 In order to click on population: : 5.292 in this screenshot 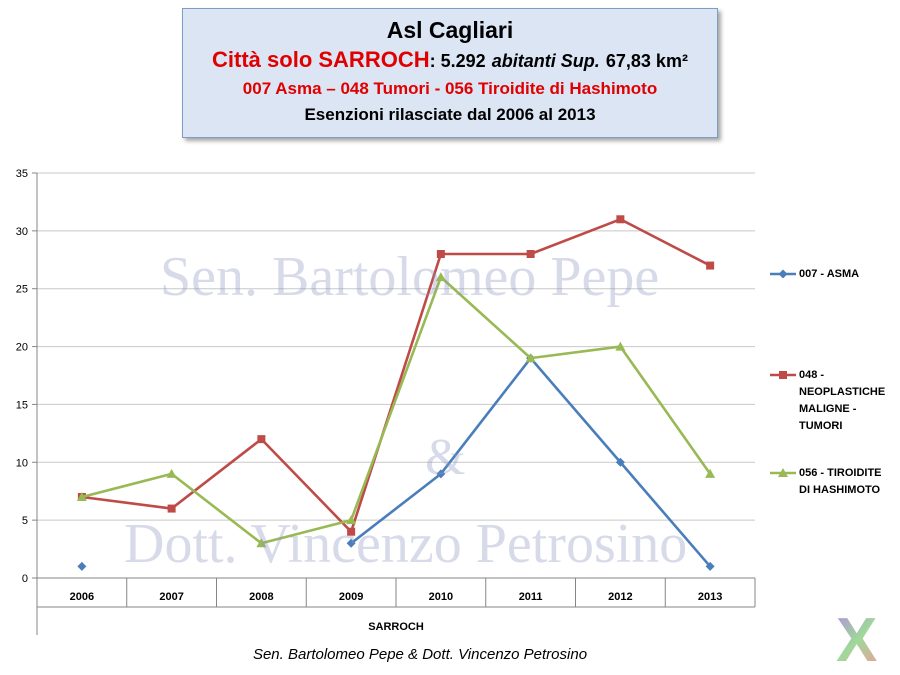, I will do `click(457, 61)`.